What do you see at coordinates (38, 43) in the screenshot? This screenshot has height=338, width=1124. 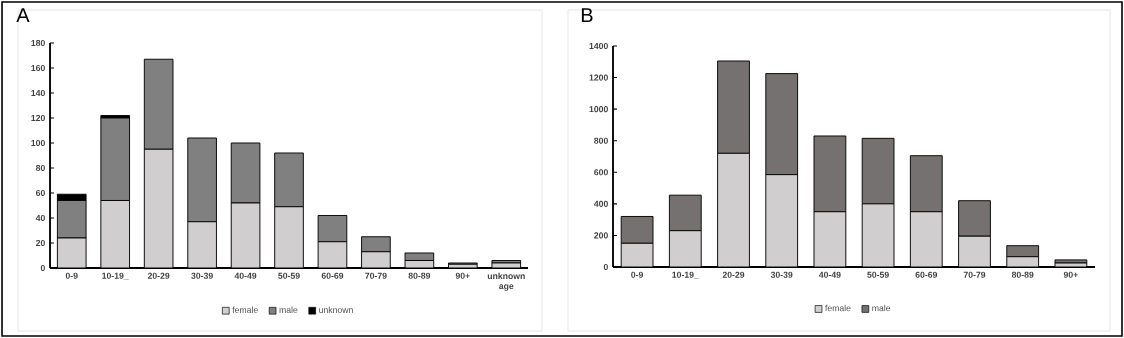 I see `y-tick-label: 180` at bounding box center [38, 43].